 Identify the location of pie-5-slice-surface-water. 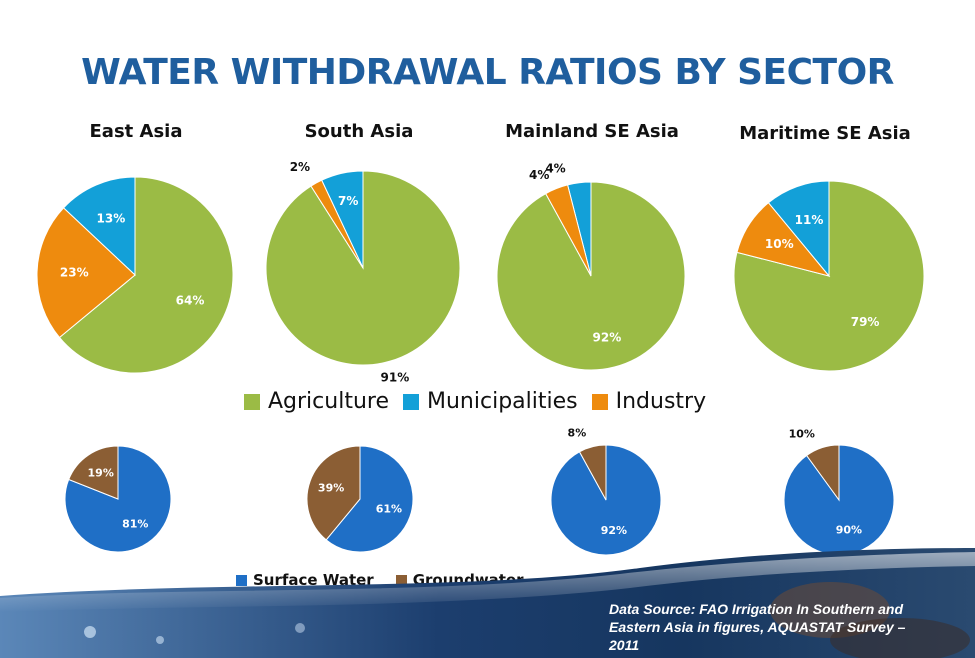
(369, 499).